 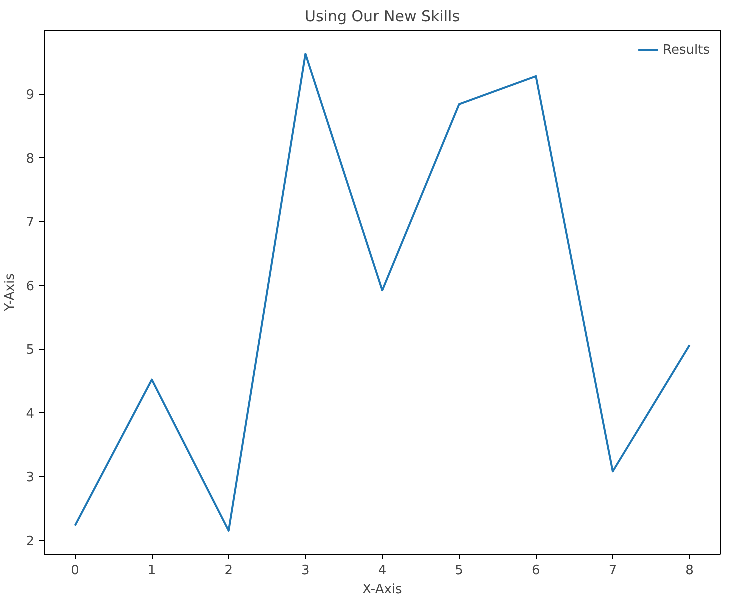 I want to click on x-tick-label: 6, so click(x=536, y=571).